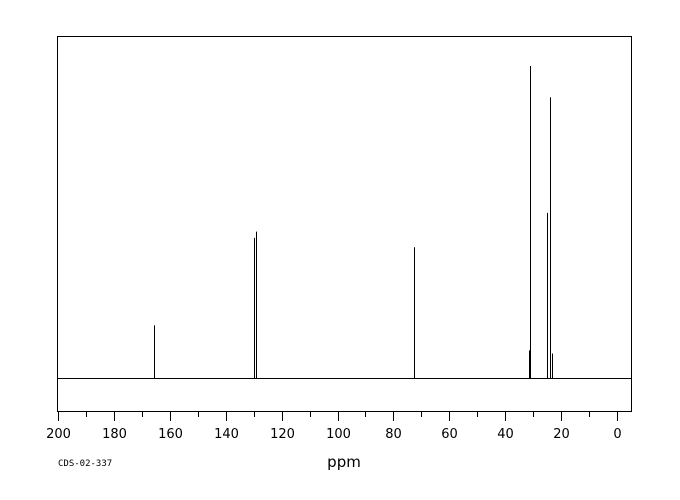  Describe the element at coordinates (58, 434) in the screenshot. I see `x-tick-label: 200` at that location.